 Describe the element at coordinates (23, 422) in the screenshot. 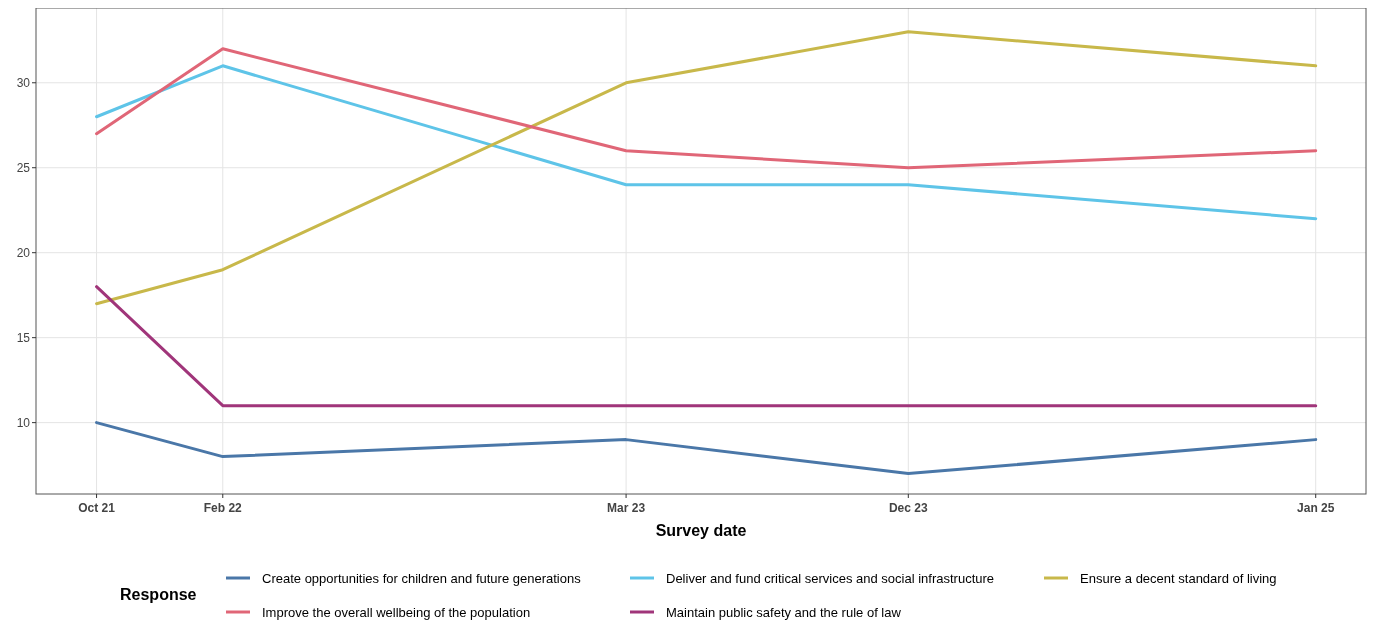

I see `y-tick-label: 10` at that location.